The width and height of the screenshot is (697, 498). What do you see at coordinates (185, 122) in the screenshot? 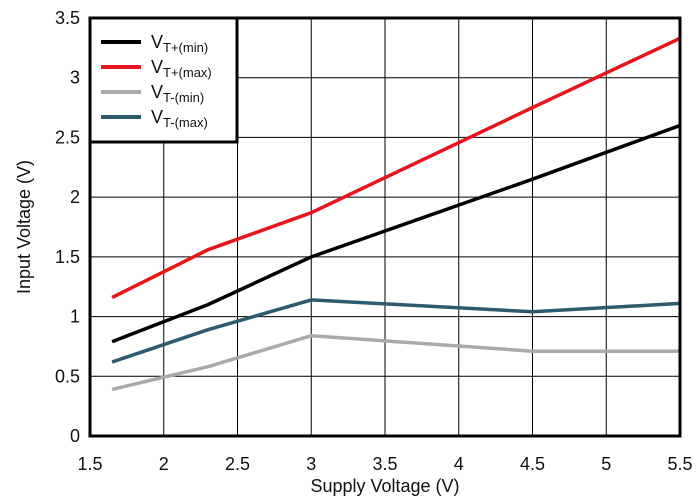
I see `legend-label-subscript: T-(max)` at bounding box center [185, 122].